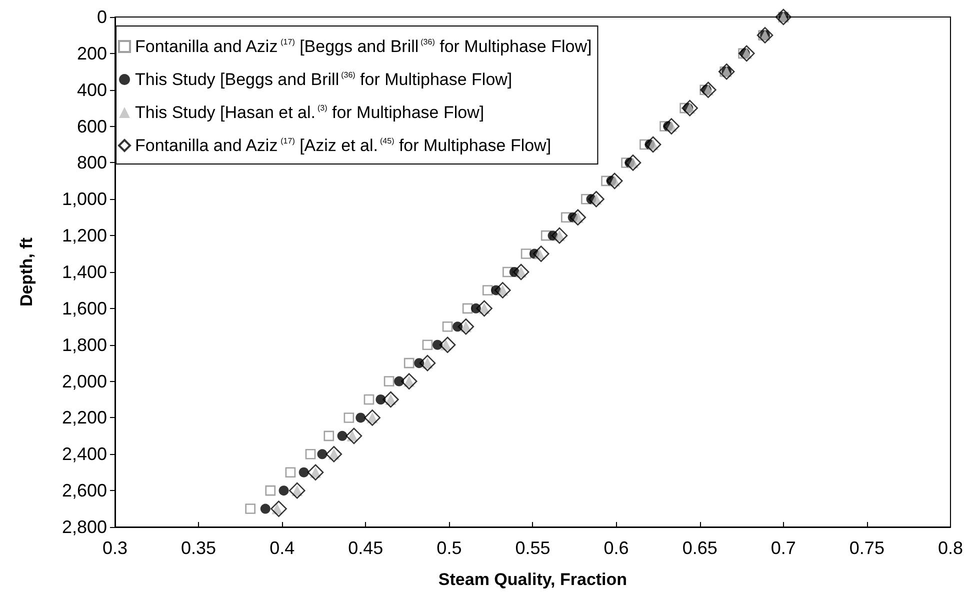 This screenshot has height=596, width=966. I want to click on y-tick-label: 2,000, so click(84, 381).